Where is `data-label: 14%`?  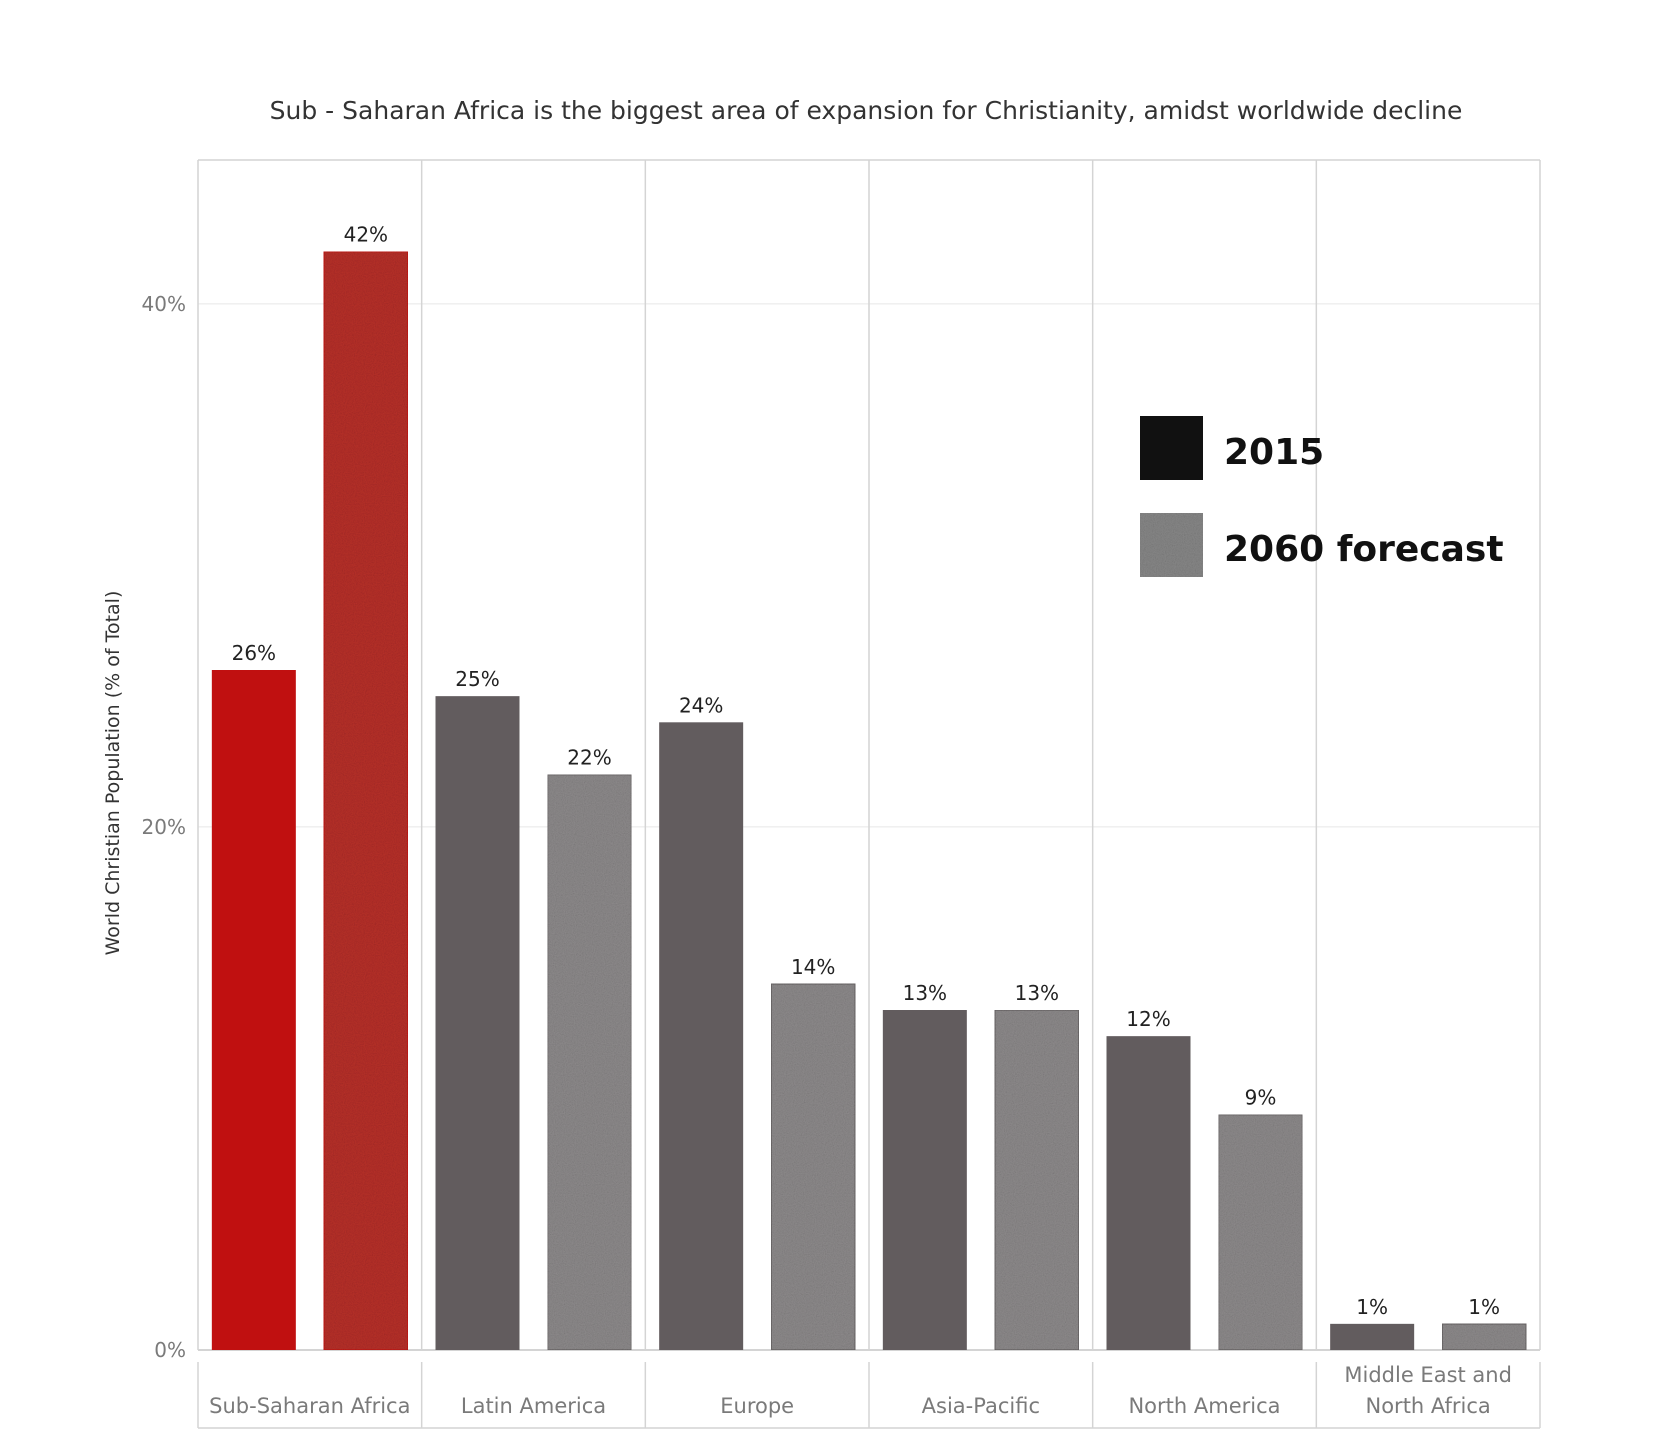 data-label: 14% is located at coordinates (813, 967).